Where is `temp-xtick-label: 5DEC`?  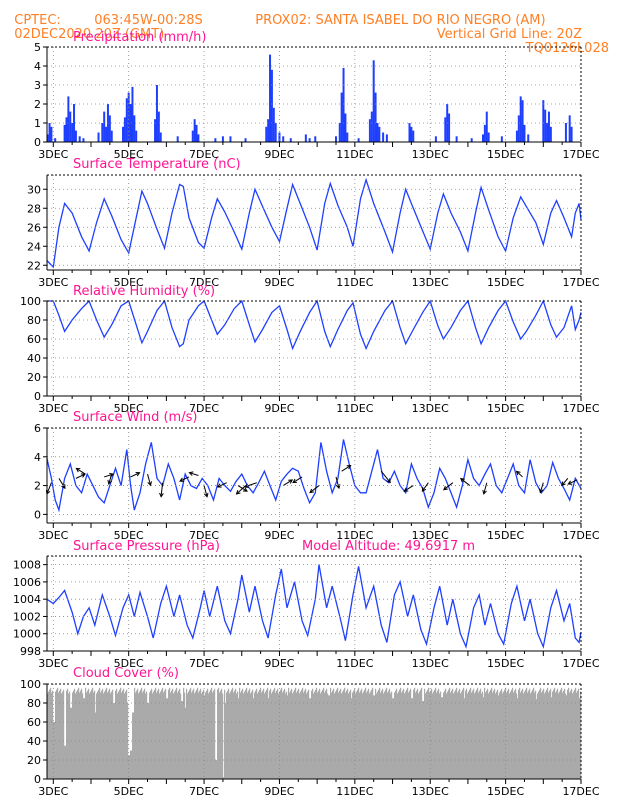
temp-xtick-label: 5DEC is located at coordinates (129, 282).